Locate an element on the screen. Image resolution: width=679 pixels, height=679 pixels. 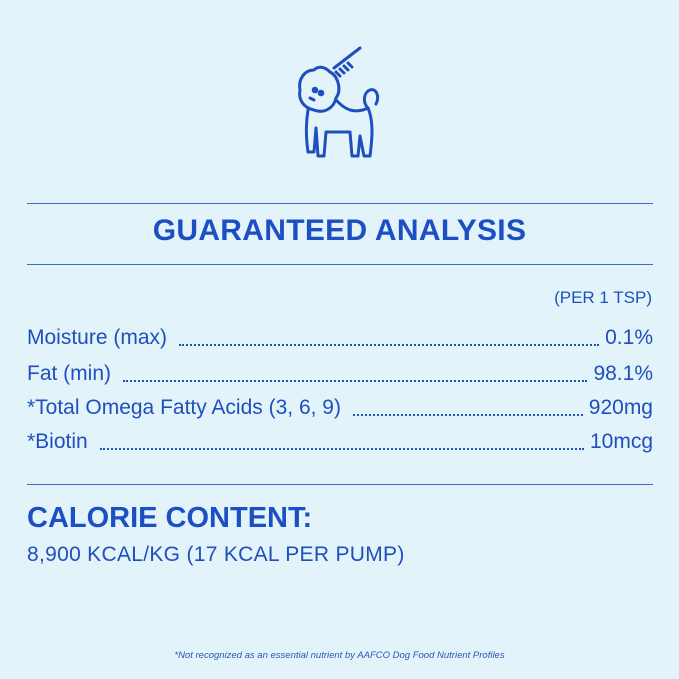
analysis-row: Moisture (max) 0.1% is located at coordinates (340, 337).